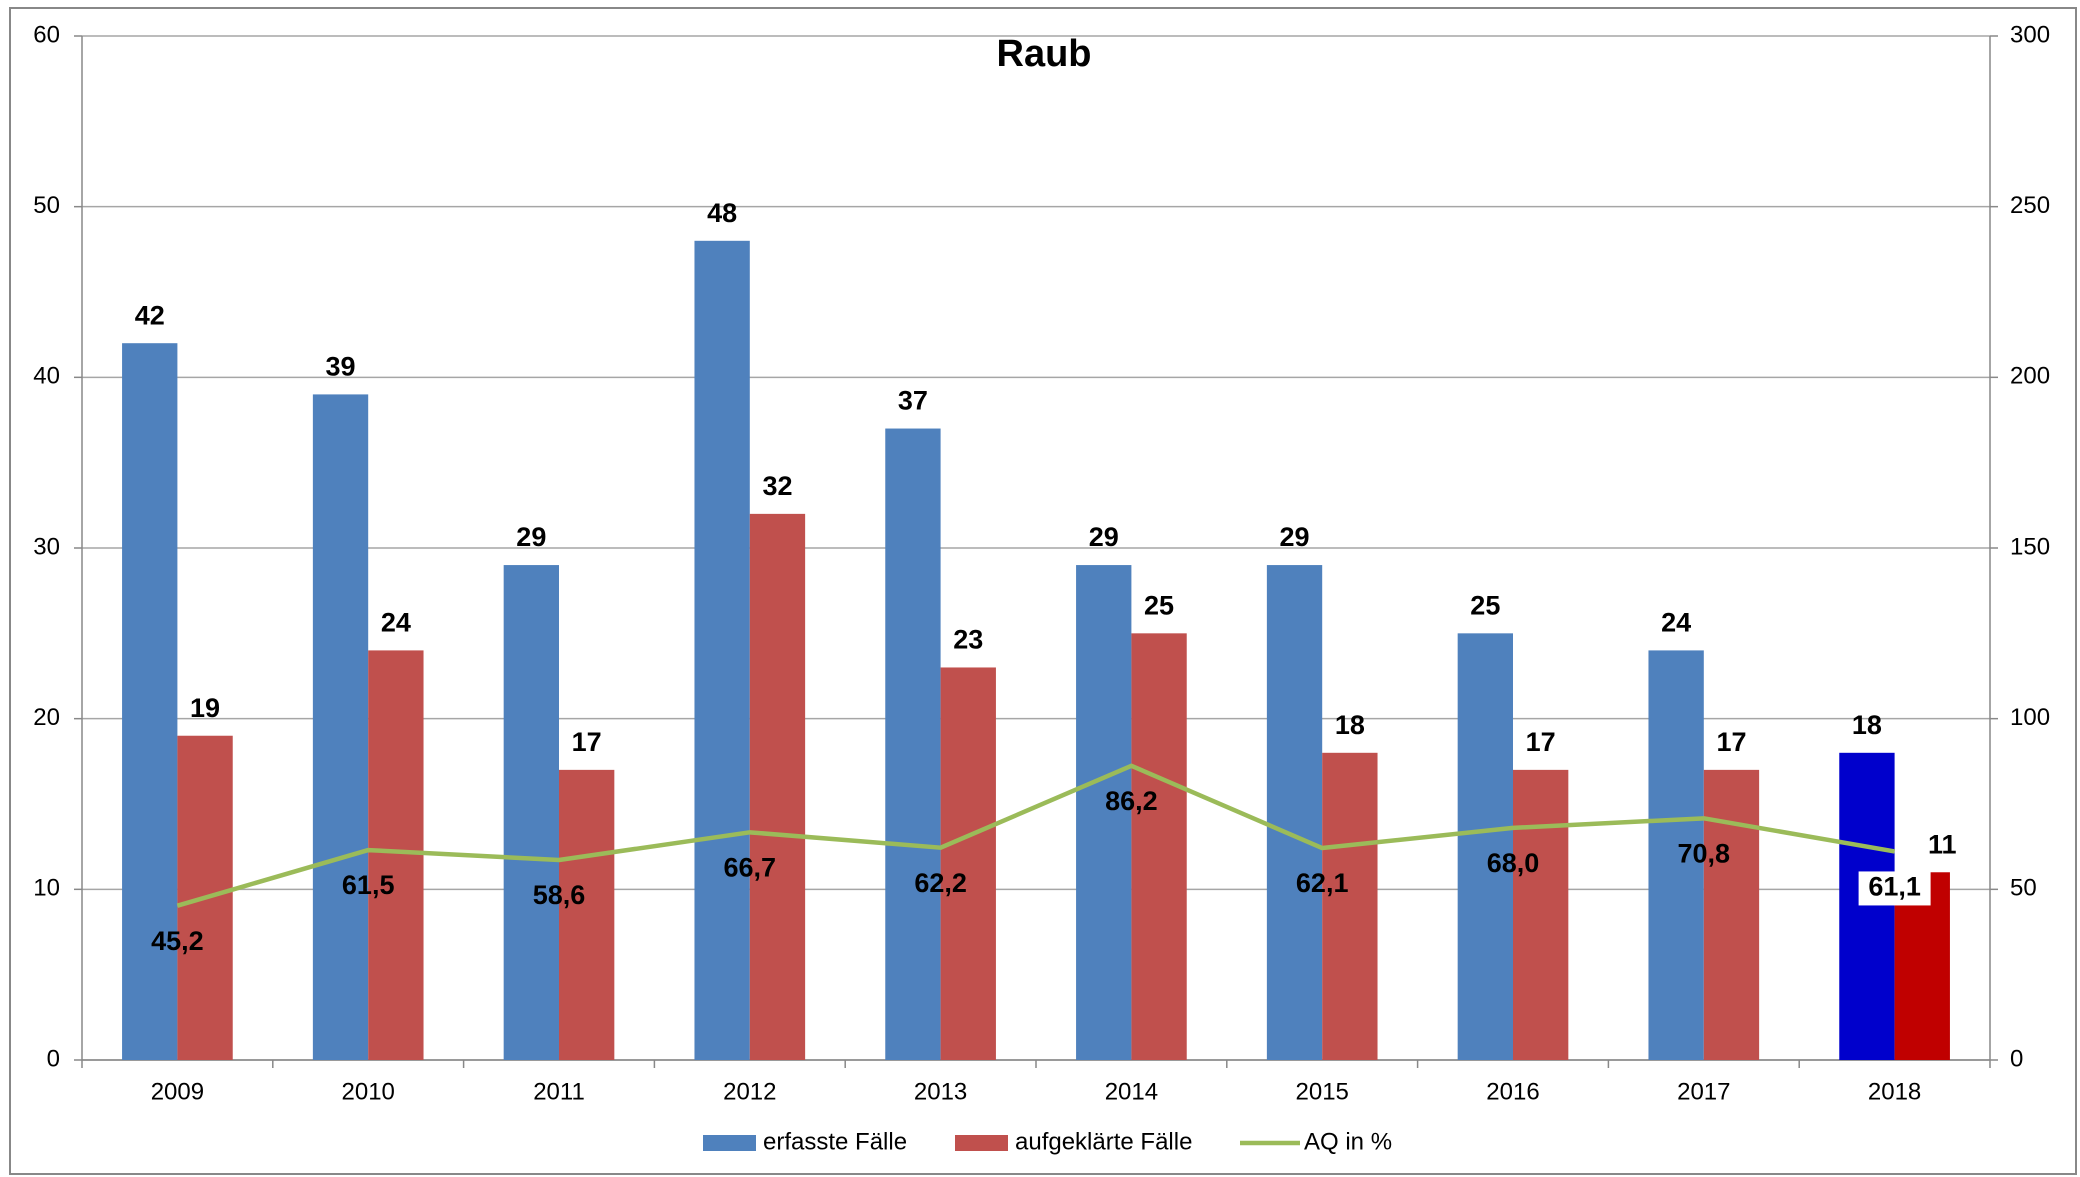 This screenshot has height=1177, width=2080. I want to click on data-label: 39, so click(341, 367).